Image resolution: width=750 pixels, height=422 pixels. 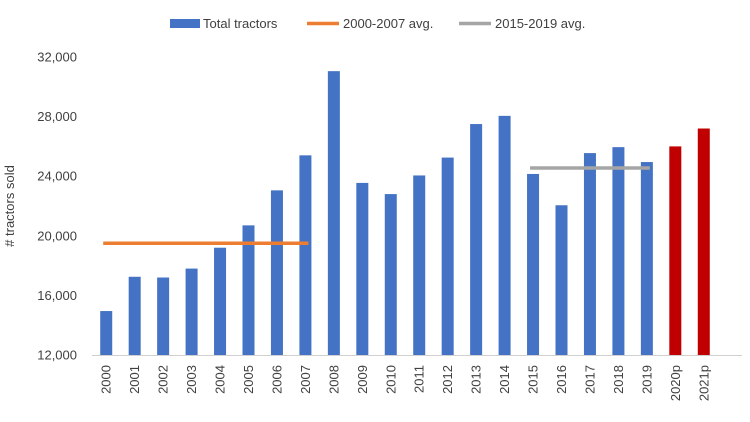 What do you see at coordinates (9, 206) in the screenshot?
I see `y-axis-title: # tractors sold` at bounding box center [9, 206].